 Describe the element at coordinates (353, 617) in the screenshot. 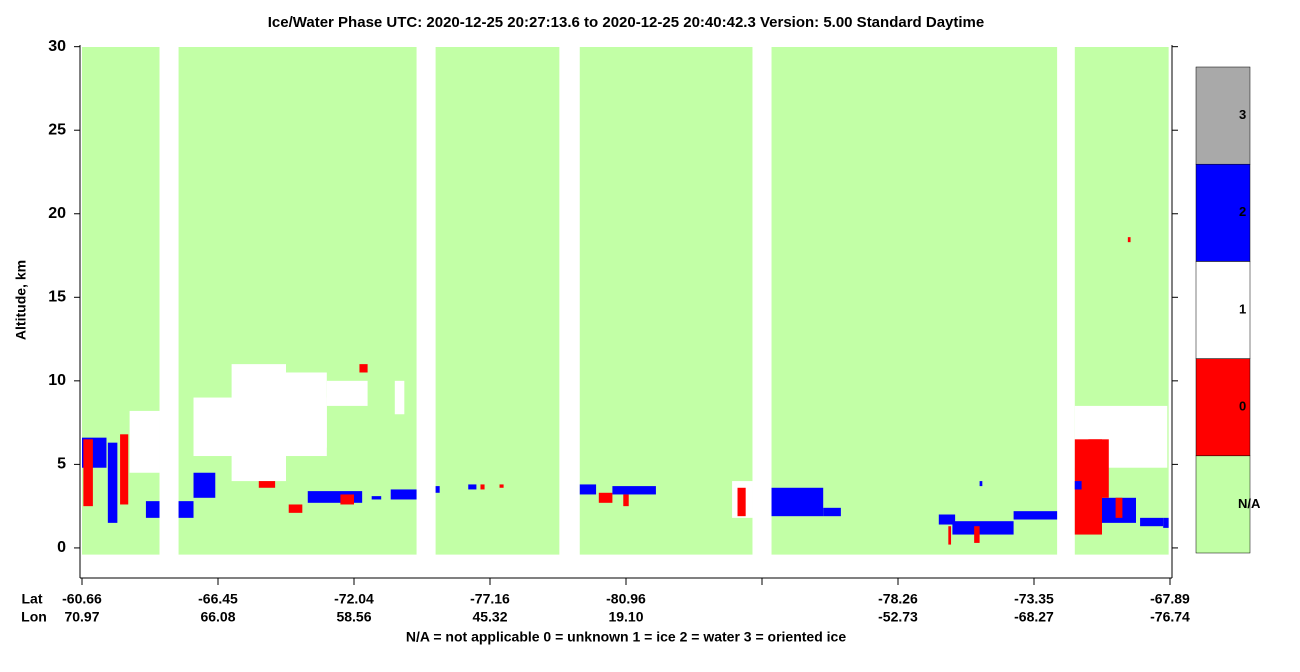

I see `lon-label: 58.56` at that location.